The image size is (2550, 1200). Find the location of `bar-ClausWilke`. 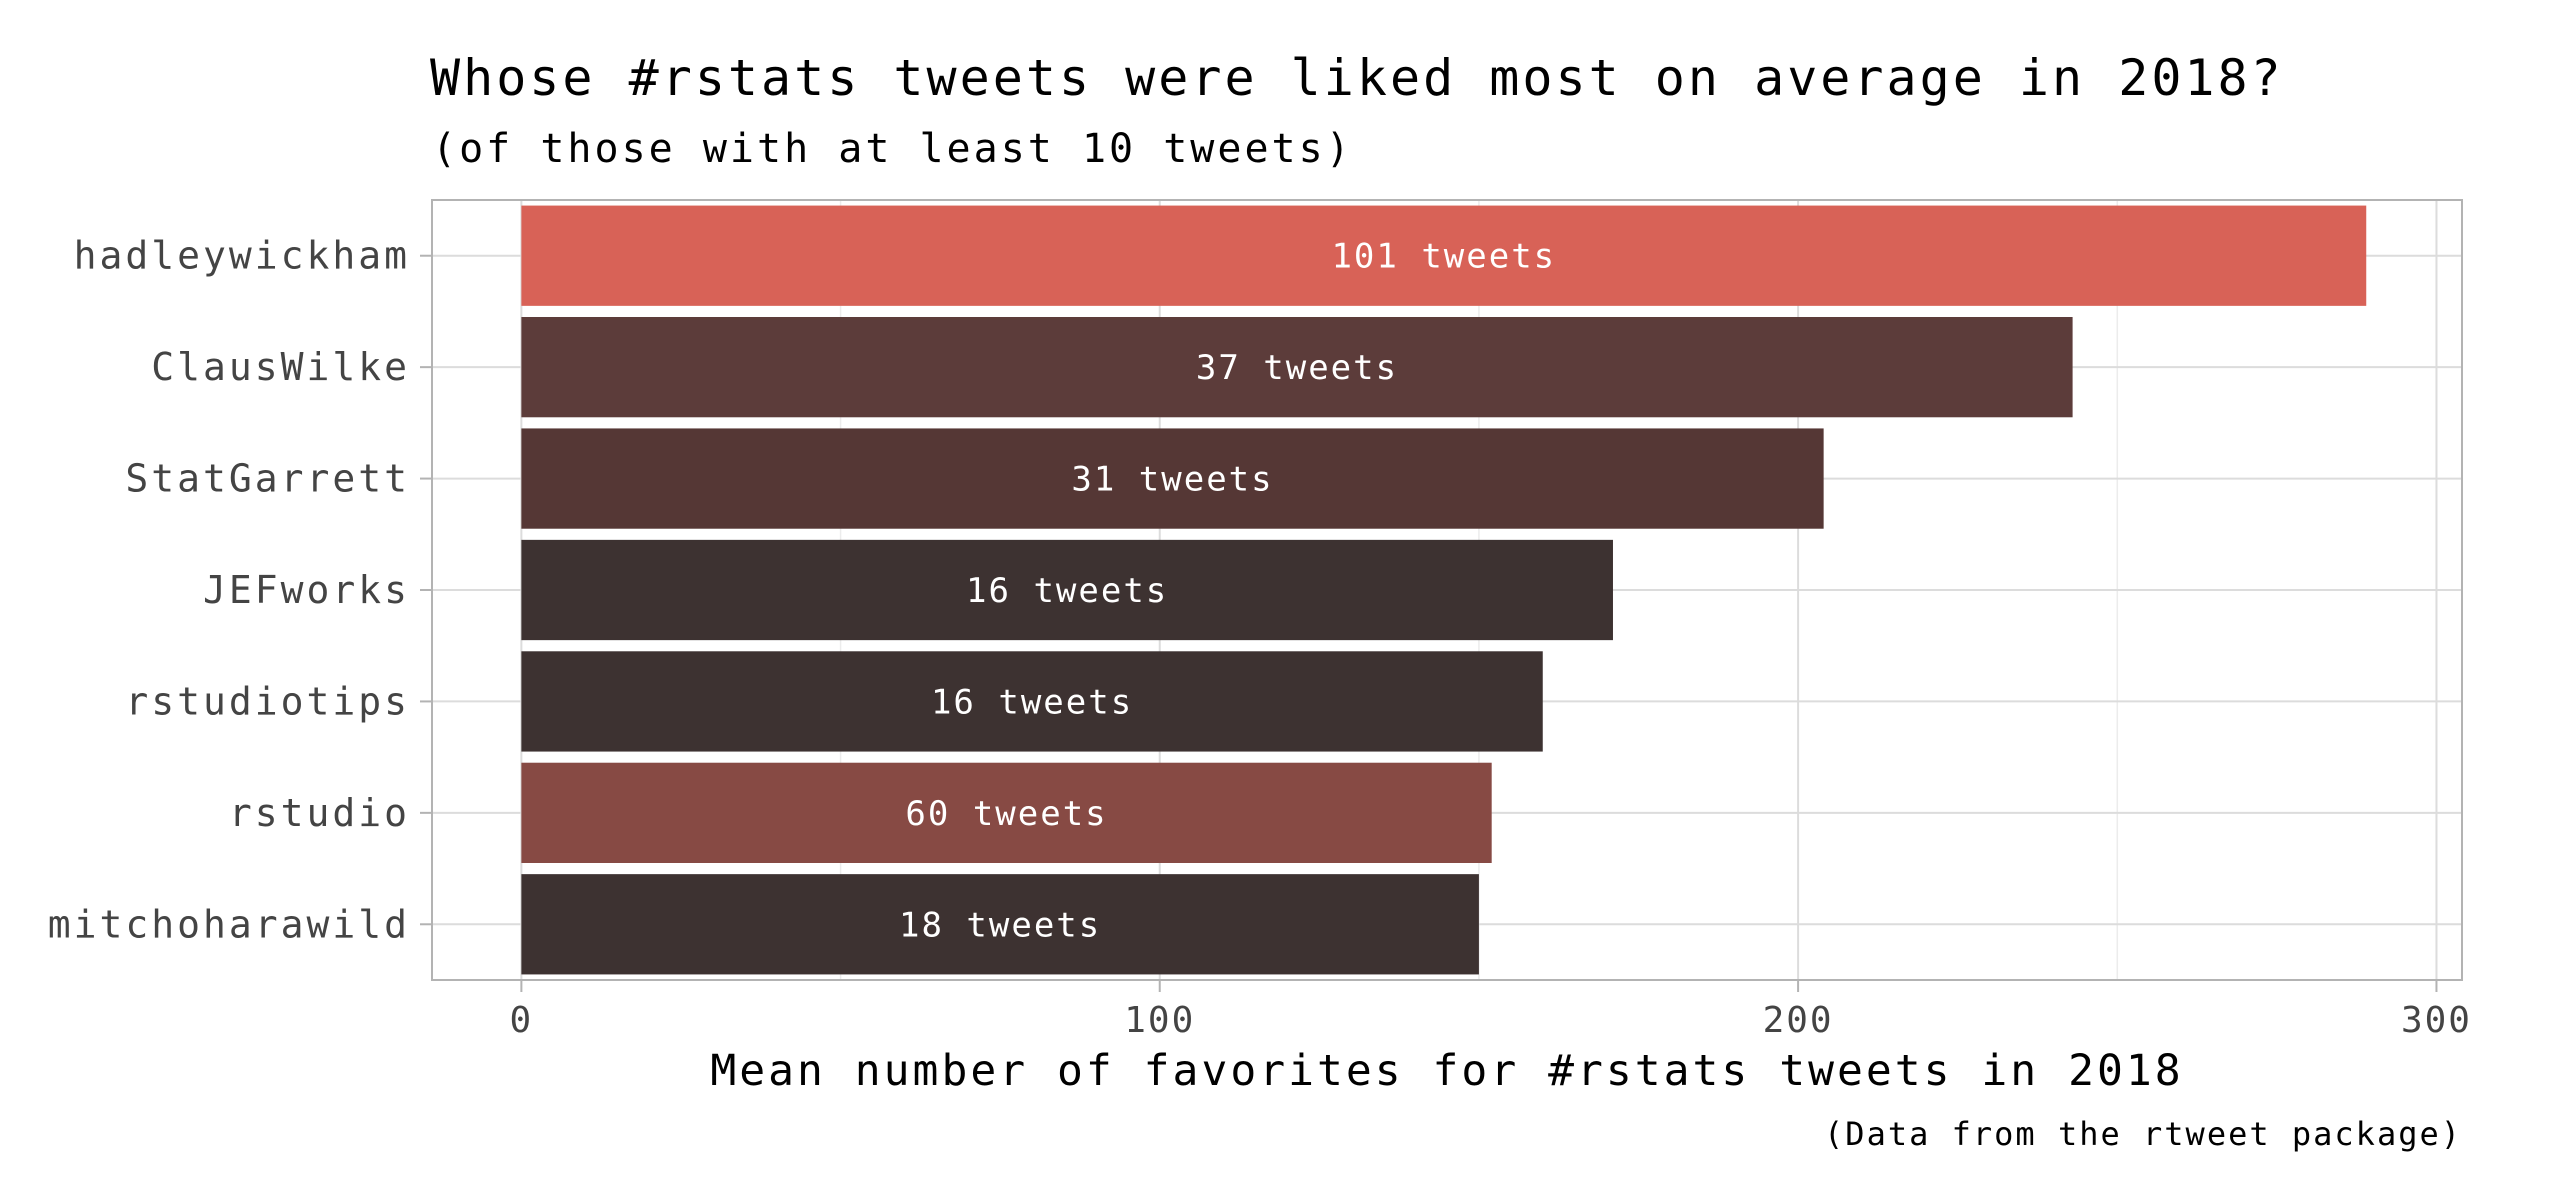

bar-ClausWilke is located at coordinates (1297, 367).